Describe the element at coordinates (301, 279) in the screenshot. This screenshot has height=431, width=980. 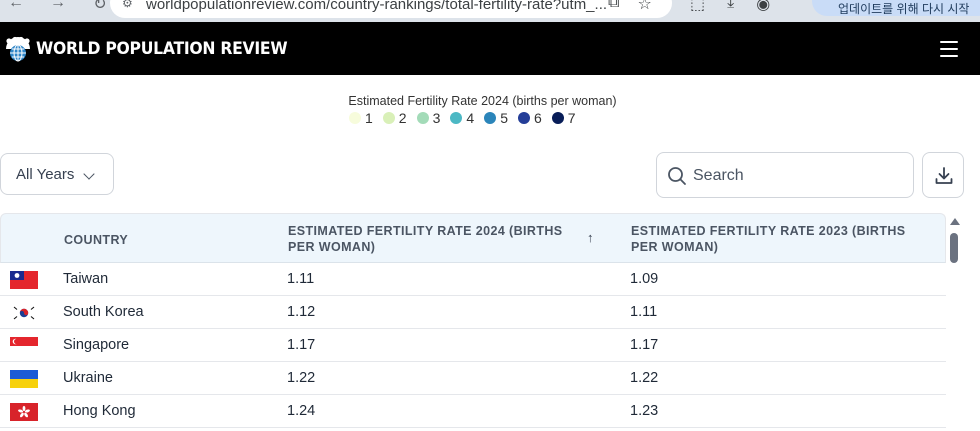
I see `rate-2024-value: 1.11` at that location.